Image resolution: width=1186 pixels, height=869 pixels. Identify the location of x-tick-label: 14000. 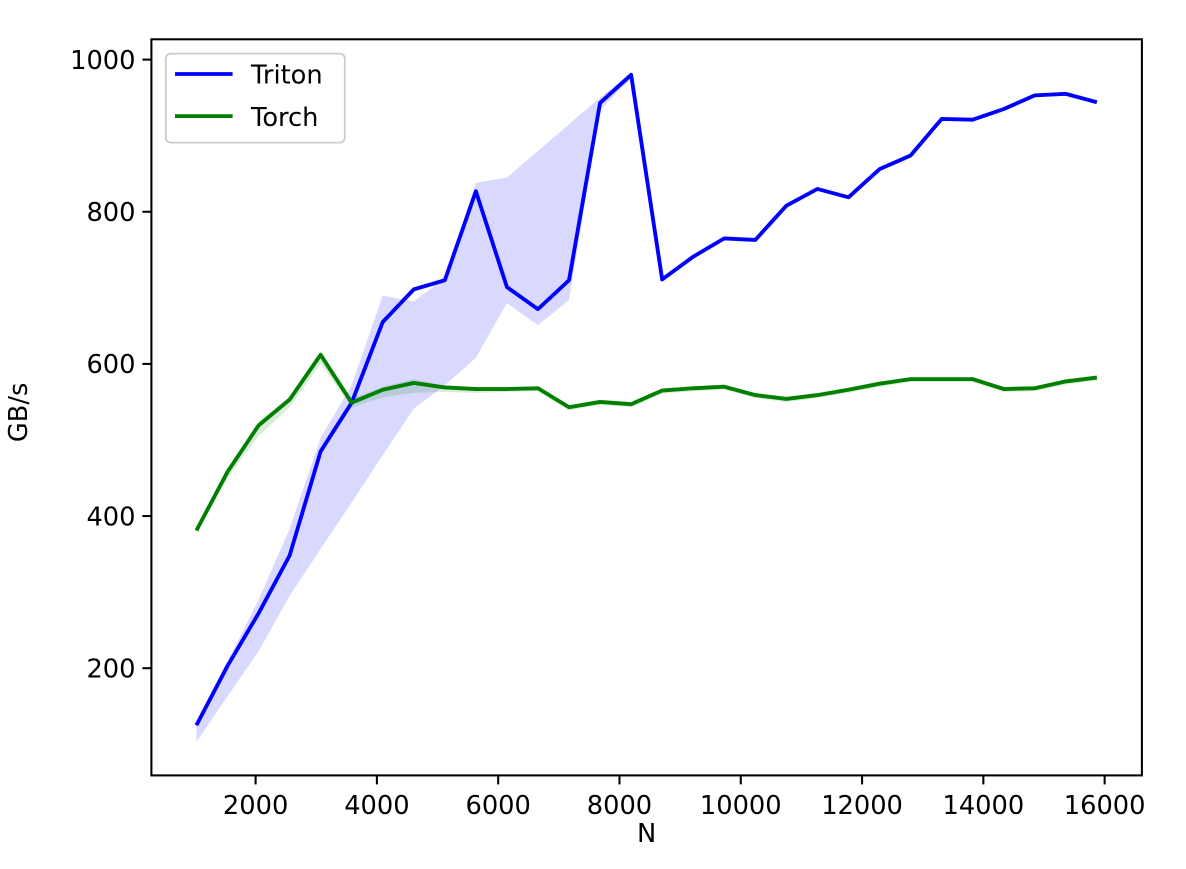
(983, 806).